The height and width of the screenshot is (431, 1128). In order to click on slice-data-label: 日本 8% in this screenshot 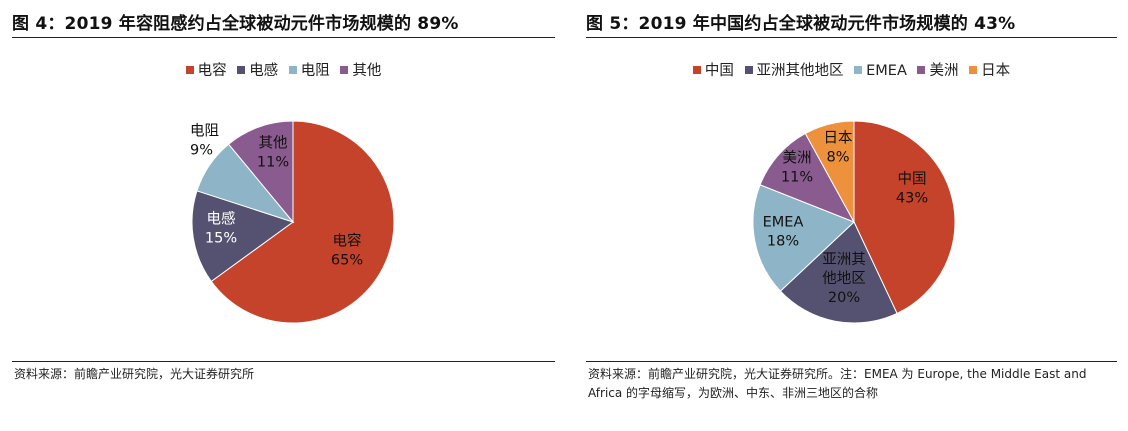, I will do `click(838, 148)`.